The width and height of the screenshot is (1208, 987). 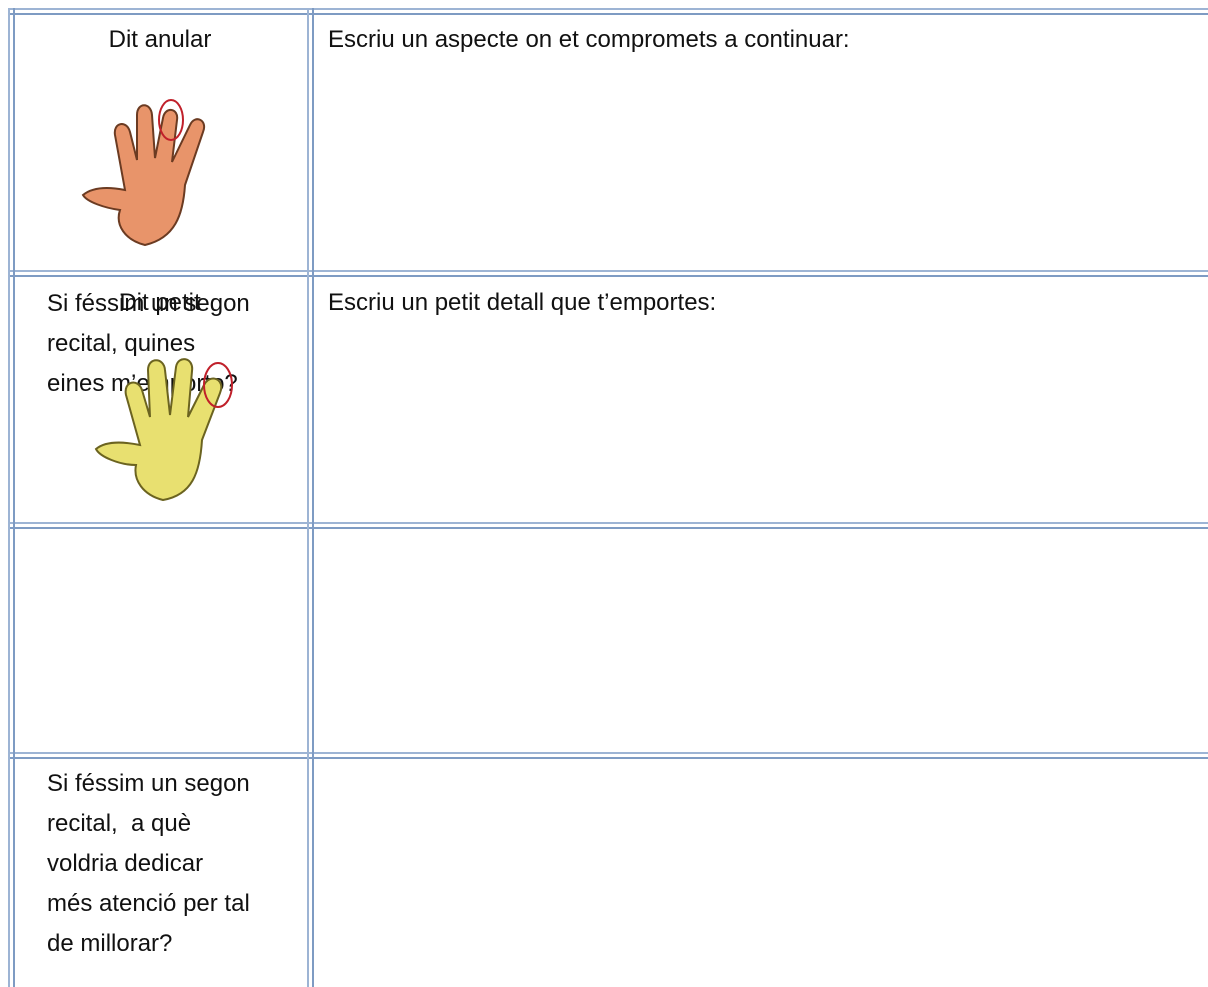 What do you see at coordinates (125, 863) in the screenshot?
I see `text-line: voldria dedicar` at bounding box center [125, 863].